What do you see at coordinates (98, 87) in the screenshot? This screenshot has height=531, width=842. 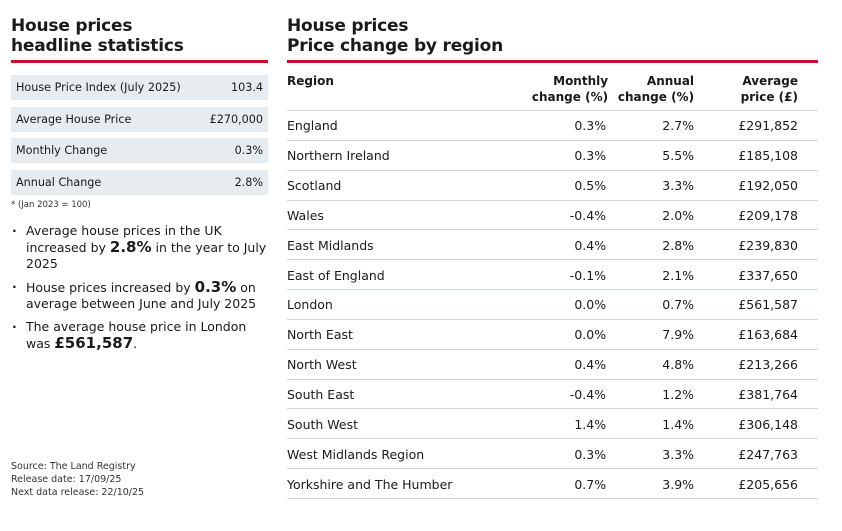 I see `stat-label: House Price Index (July 2025)` at bounding box center [98, 87].